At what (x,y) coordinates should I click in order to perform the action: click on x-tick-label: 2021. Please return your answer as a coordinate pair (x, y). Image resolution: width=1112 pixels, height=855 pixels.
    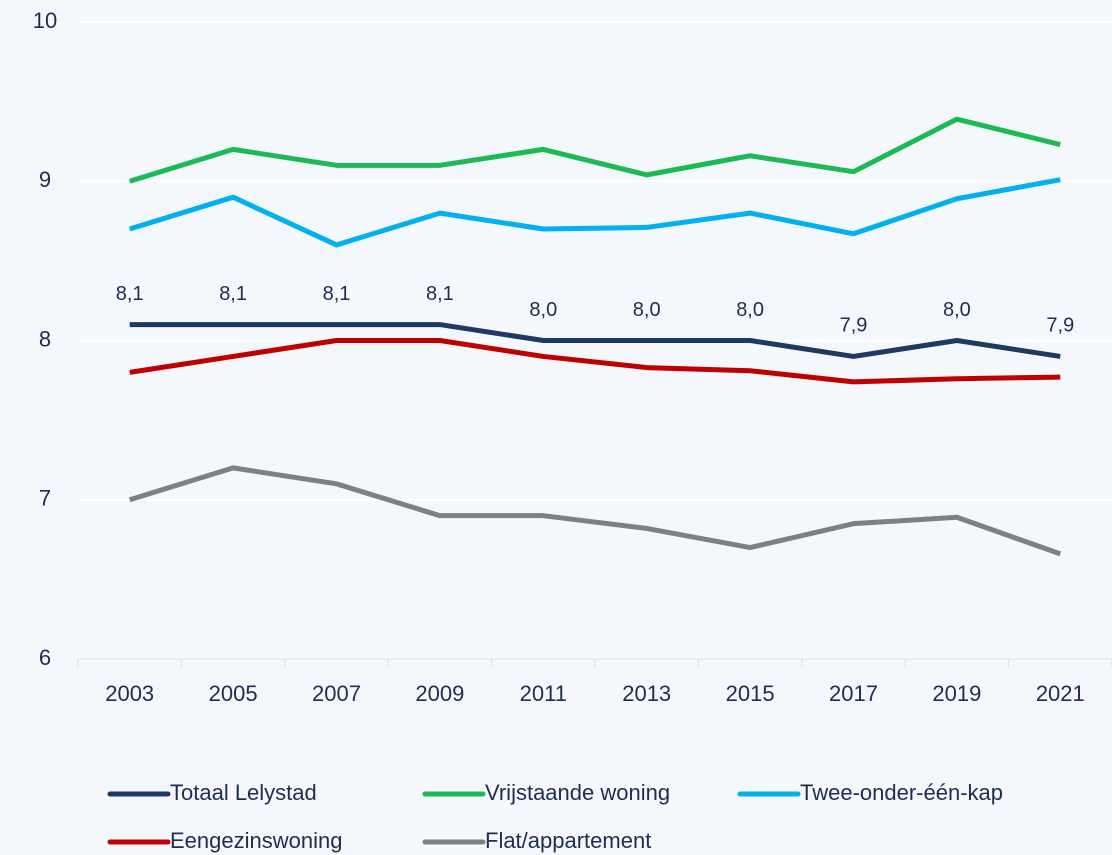
    Looking at the image, I should click on (1060, 693).